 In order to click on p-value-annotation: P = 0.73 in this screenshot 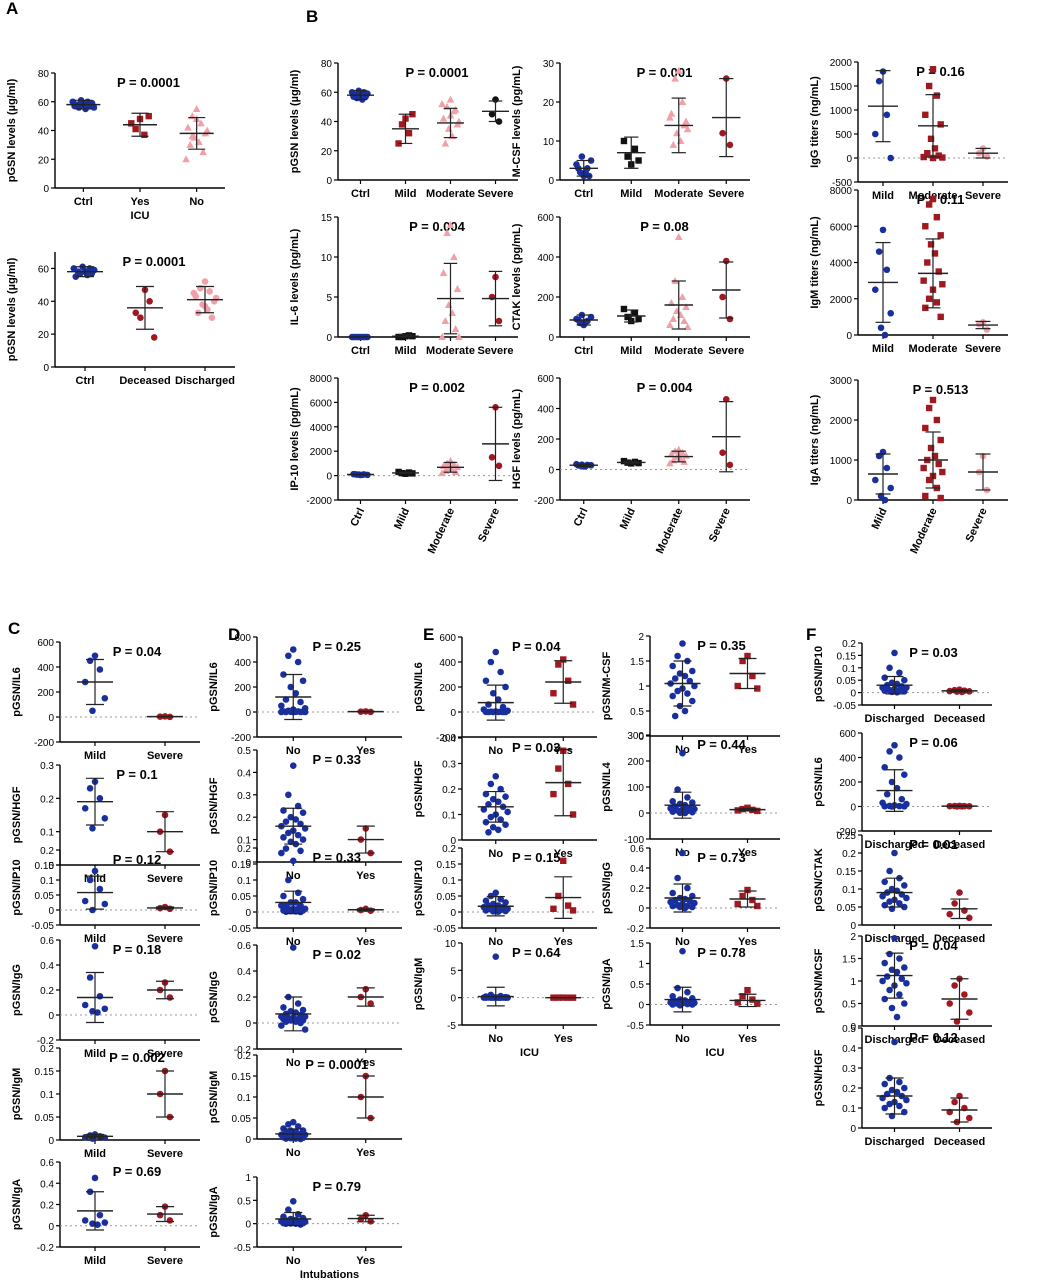, I will do `click(721, 857)`.